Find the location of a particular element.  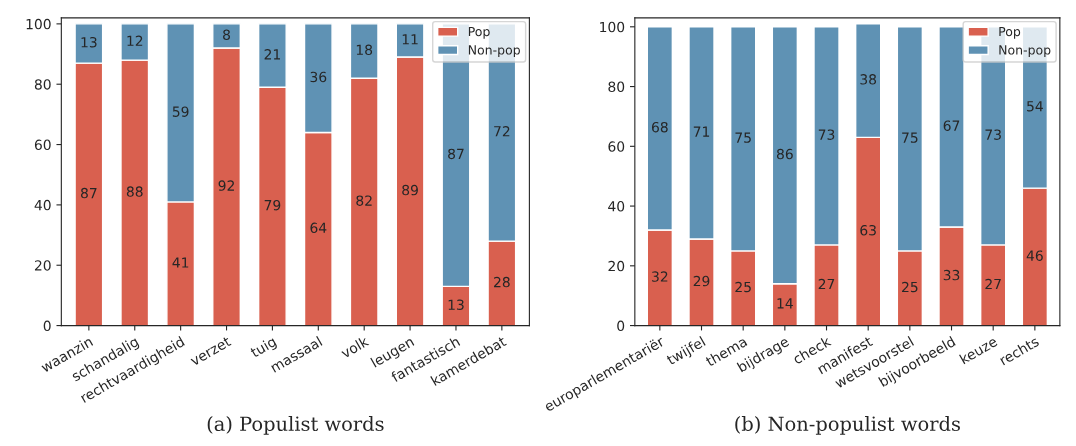

x-tick-label: volk is located at coordinates (354, 347).